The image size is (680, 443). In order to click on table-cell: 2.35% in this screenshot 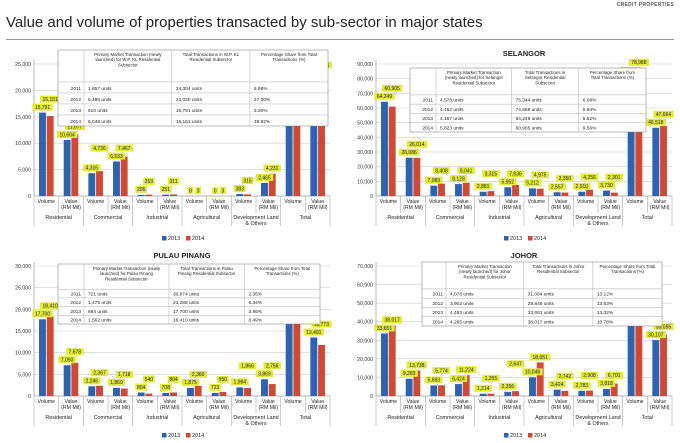, I will do `click(255, 294)`.